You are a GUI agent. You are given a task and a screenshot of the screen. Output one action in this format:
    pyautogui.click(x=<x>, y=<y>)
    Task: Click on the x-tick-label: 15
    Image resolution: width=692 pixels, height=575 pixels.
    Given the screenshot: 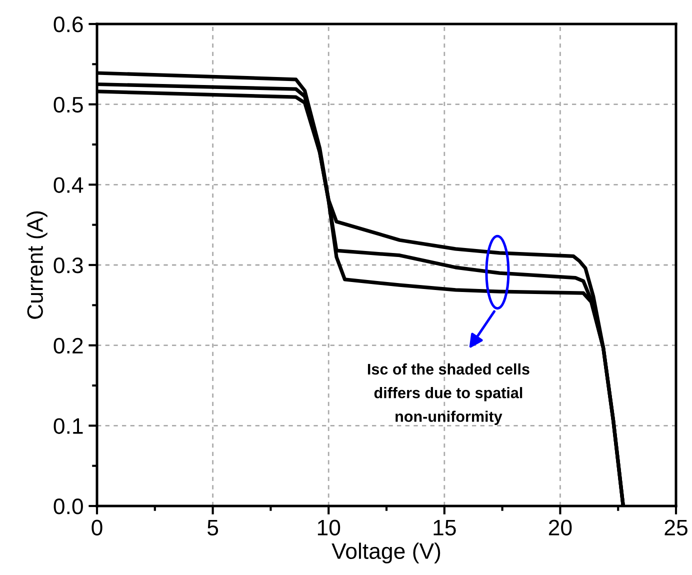 What is the action you would take?
    pyautogui.click(x=445, y=528)
    